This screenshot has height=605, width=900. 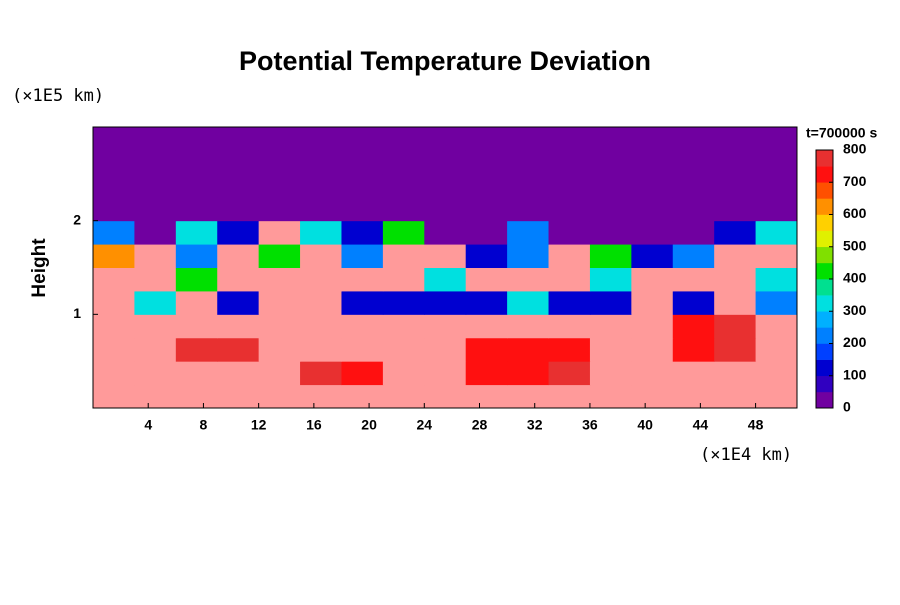 I want to click on colorbar-tick-label: 0, so click(x=847, y=407).